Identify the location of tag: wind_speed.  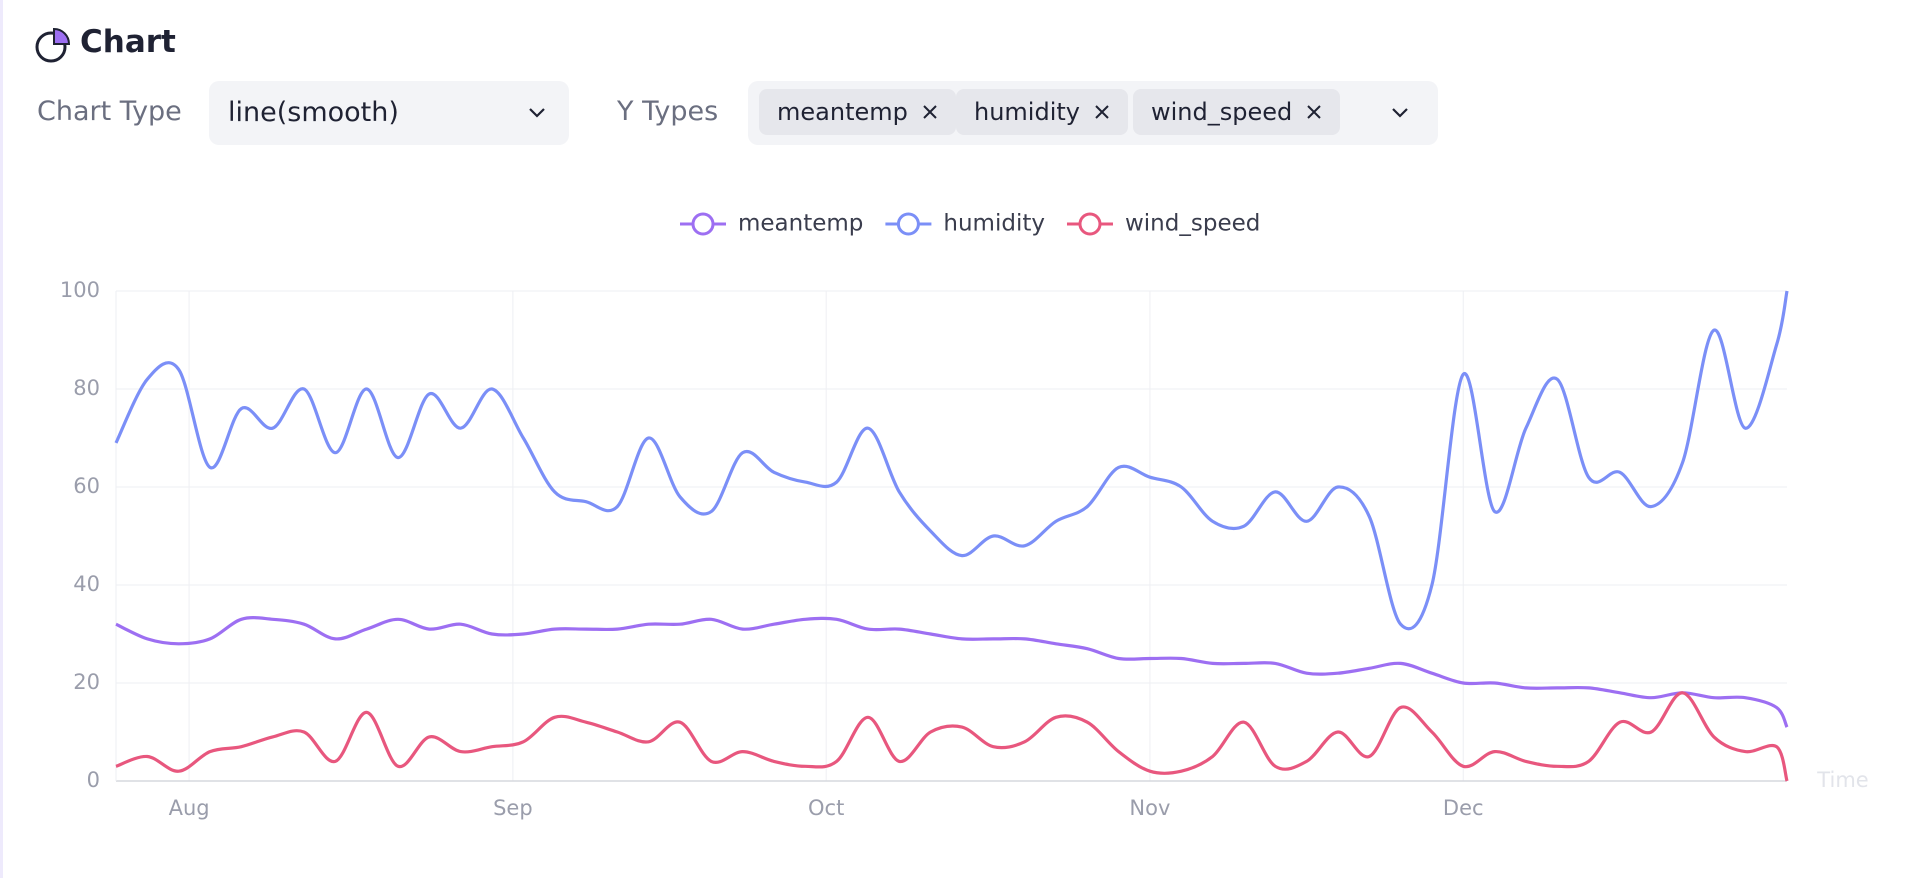
(1237, 112).